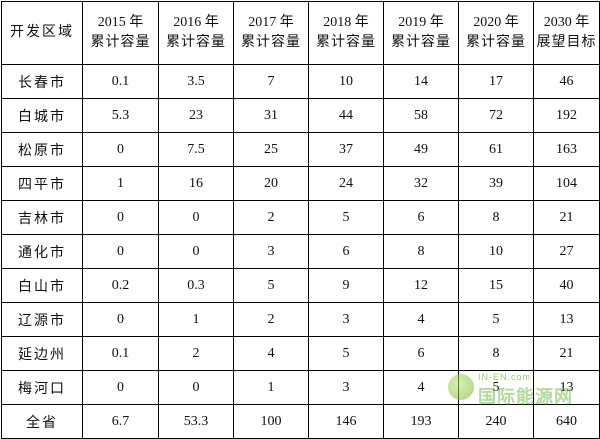 The image size is (600, 439). Describe the element at coordinates (496, 115) in the screenshot. I see `value-cell: 72` at that location.